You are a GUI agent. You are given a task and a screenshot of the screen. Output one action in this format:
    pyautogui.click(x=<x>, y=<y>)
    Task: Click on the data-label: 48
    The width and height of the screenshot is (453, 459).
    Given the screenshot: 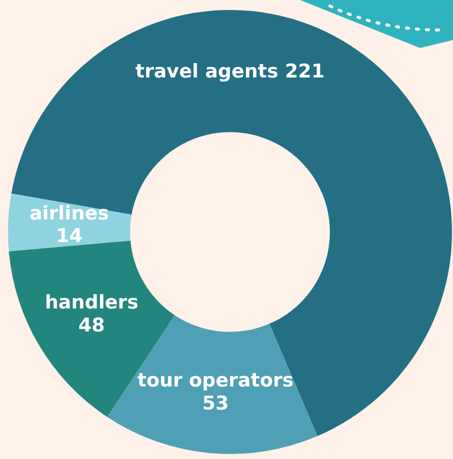 What is the action you would take?
    pyautogui.click(x=91, y=325)
    